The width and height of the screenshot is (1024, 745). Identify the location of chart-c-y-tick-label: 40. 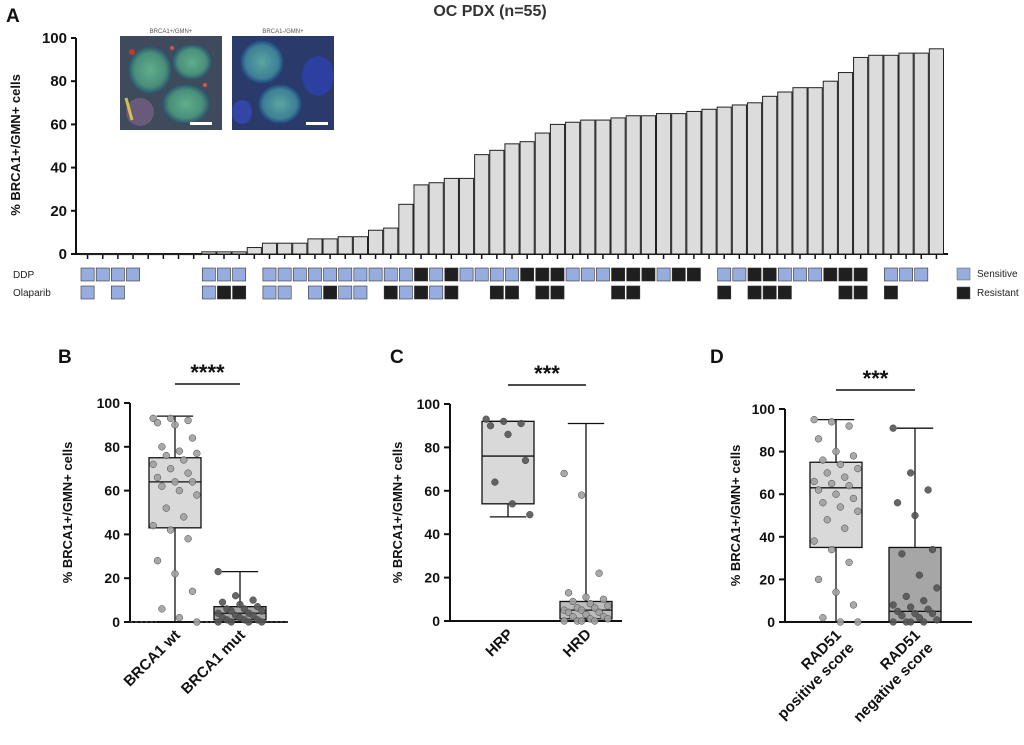
(432, 534).